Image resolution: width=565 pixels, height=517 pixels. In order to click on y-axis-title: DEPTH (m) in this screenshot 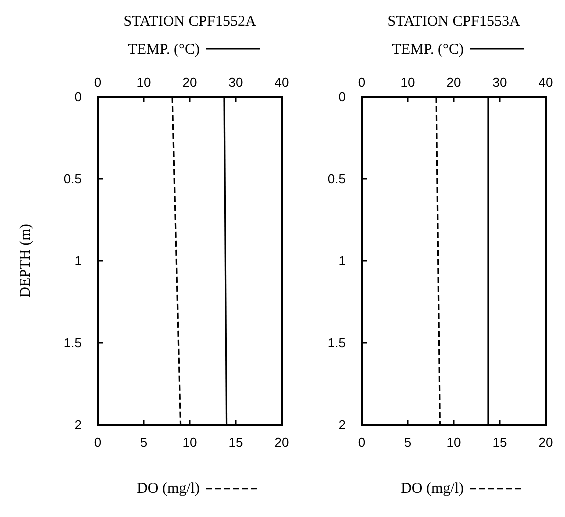, I will do `click(26, 261)`.